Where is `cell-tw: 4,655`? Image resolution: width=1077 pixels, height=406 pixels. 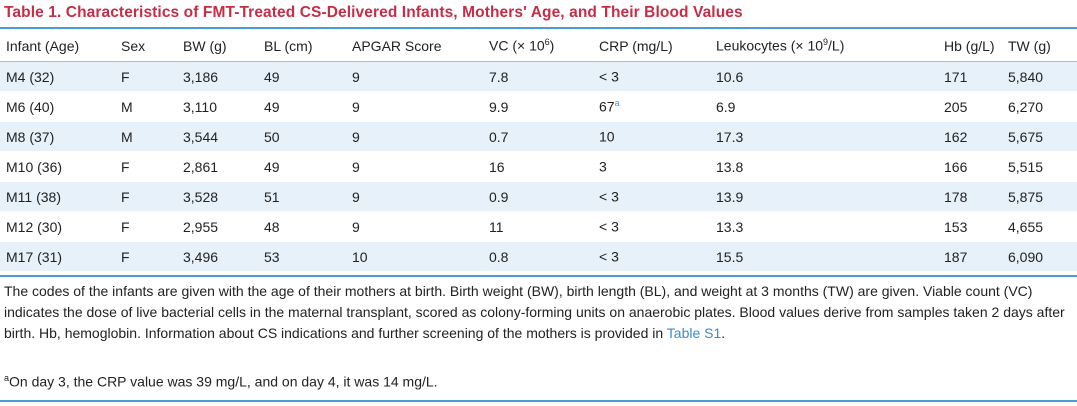
cell-tw: 4,655 is located at coordinates (1039, 226).